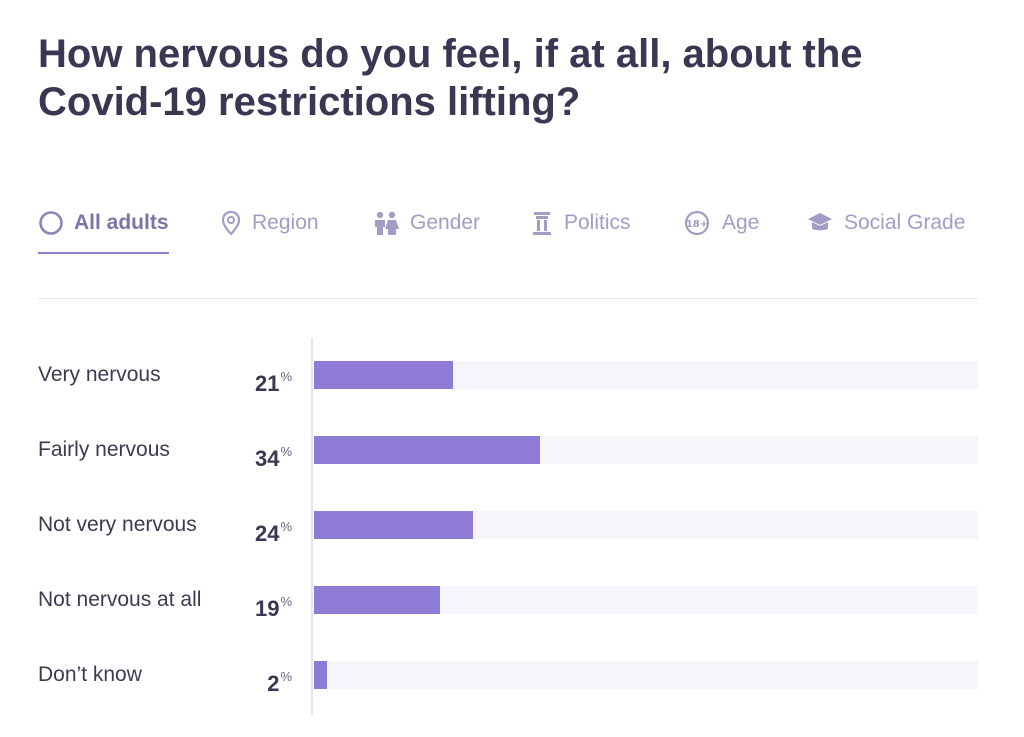 This screenshot has width=1024, height=737. I want to click on value-label: 24%, so click(273, 528).